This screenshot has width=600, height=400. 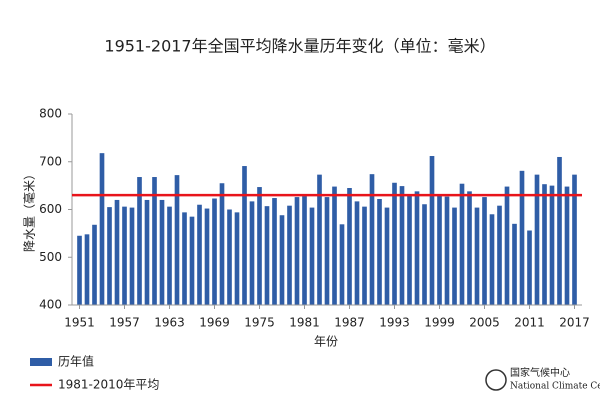 I want to click on x-tick-label: 1975, so click(x=259, y=323).